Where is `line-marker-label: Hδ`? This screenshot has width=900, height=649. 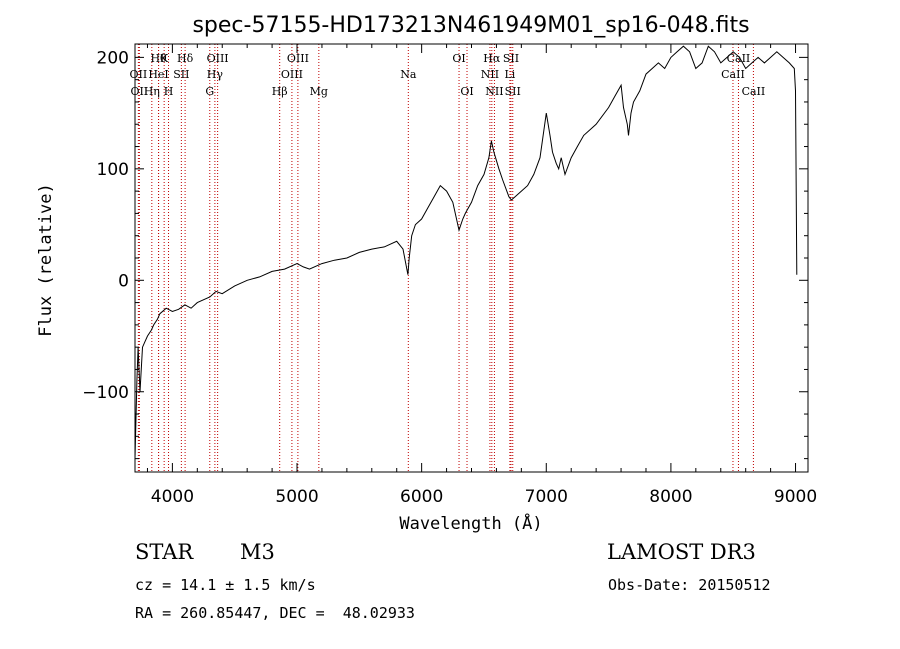 line-marker-label: Hδ is located at coordinates (185, 58).